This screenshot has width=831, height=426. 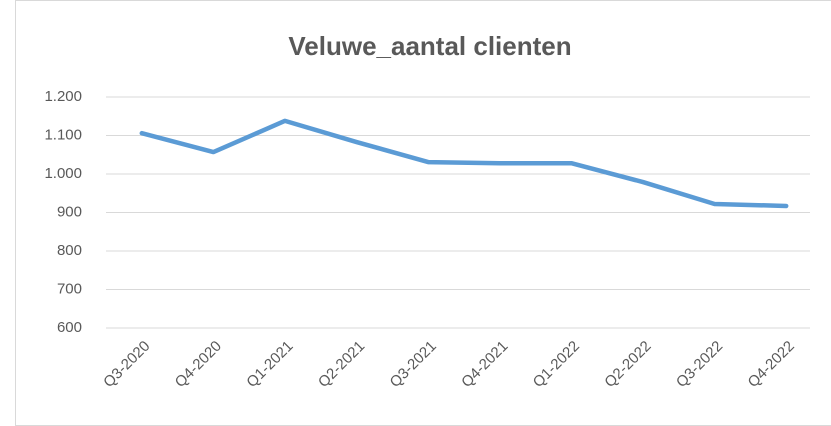 What do you see at coordinates (69, 211) in the screenshot?
I see `y-tick-label: 900` at bounding box center [69, 211].